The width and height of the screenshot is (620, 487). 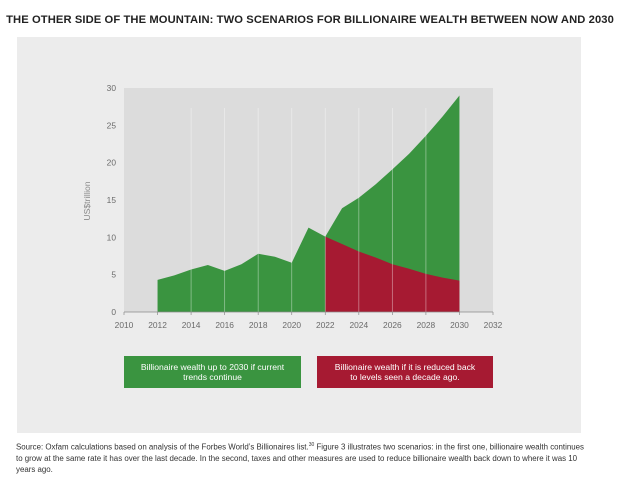 I want to click on x-tick-label: 2032, so click(x=493, y=325).